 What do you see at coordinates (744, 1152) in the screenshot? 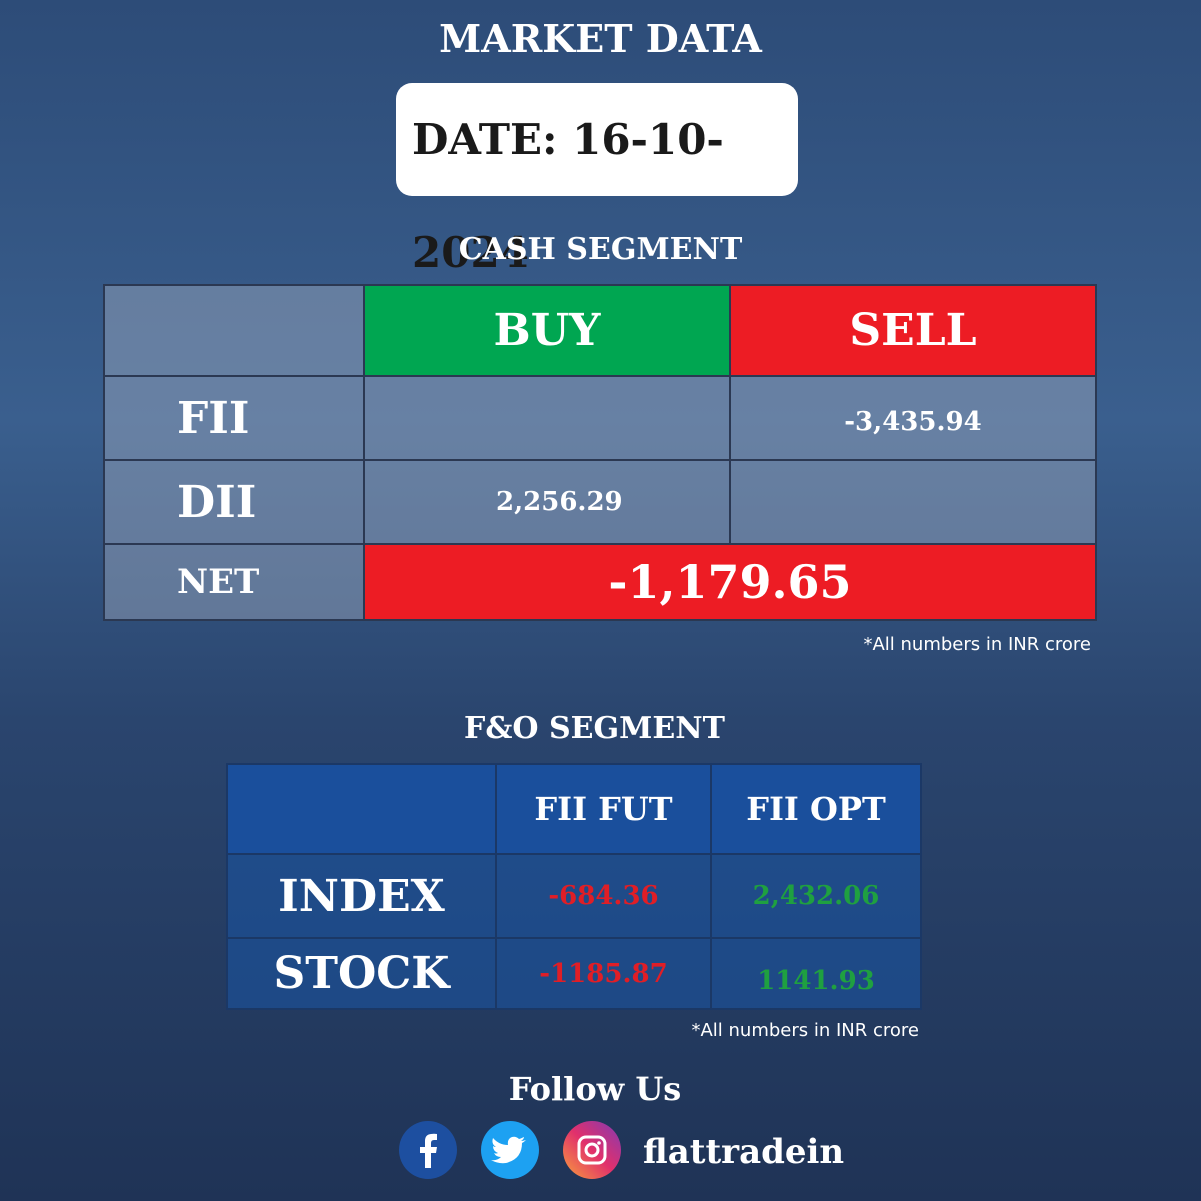
I see `handle: flattradein` at bounding box center [744, 1152].